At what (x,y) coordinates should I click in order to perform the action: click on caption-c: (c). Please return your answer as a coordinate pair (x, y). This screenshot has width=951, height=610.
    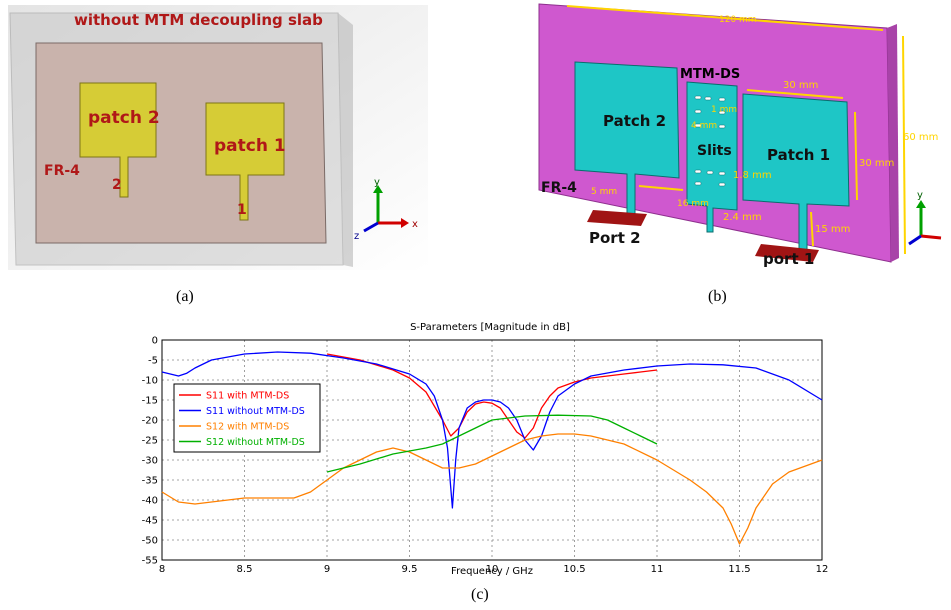
    Looking at the image, I should click on (480, 594).